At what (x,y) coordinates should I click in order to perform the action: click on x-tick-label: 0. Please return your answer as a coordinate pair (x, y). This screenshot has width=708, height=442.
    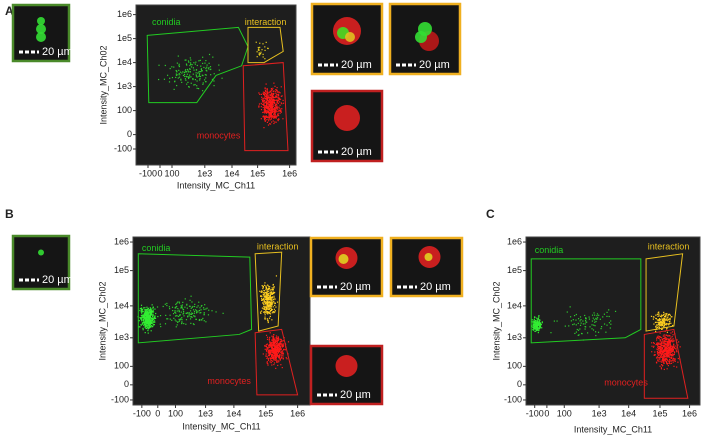
    Looking at the image, I should click on (546, 413).